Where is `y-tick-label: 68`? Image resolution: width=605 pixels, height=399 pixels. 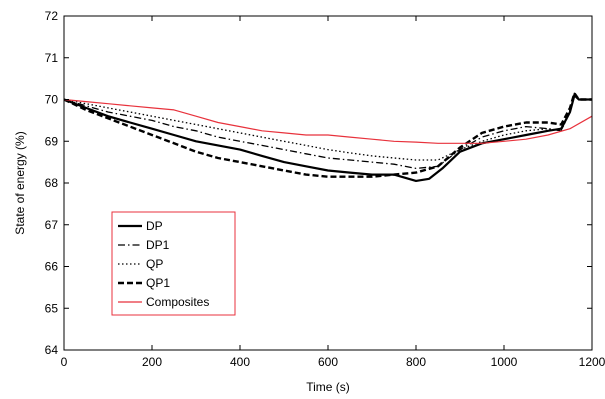
y-tick-label: 68 is located at coordinates (52, 183).